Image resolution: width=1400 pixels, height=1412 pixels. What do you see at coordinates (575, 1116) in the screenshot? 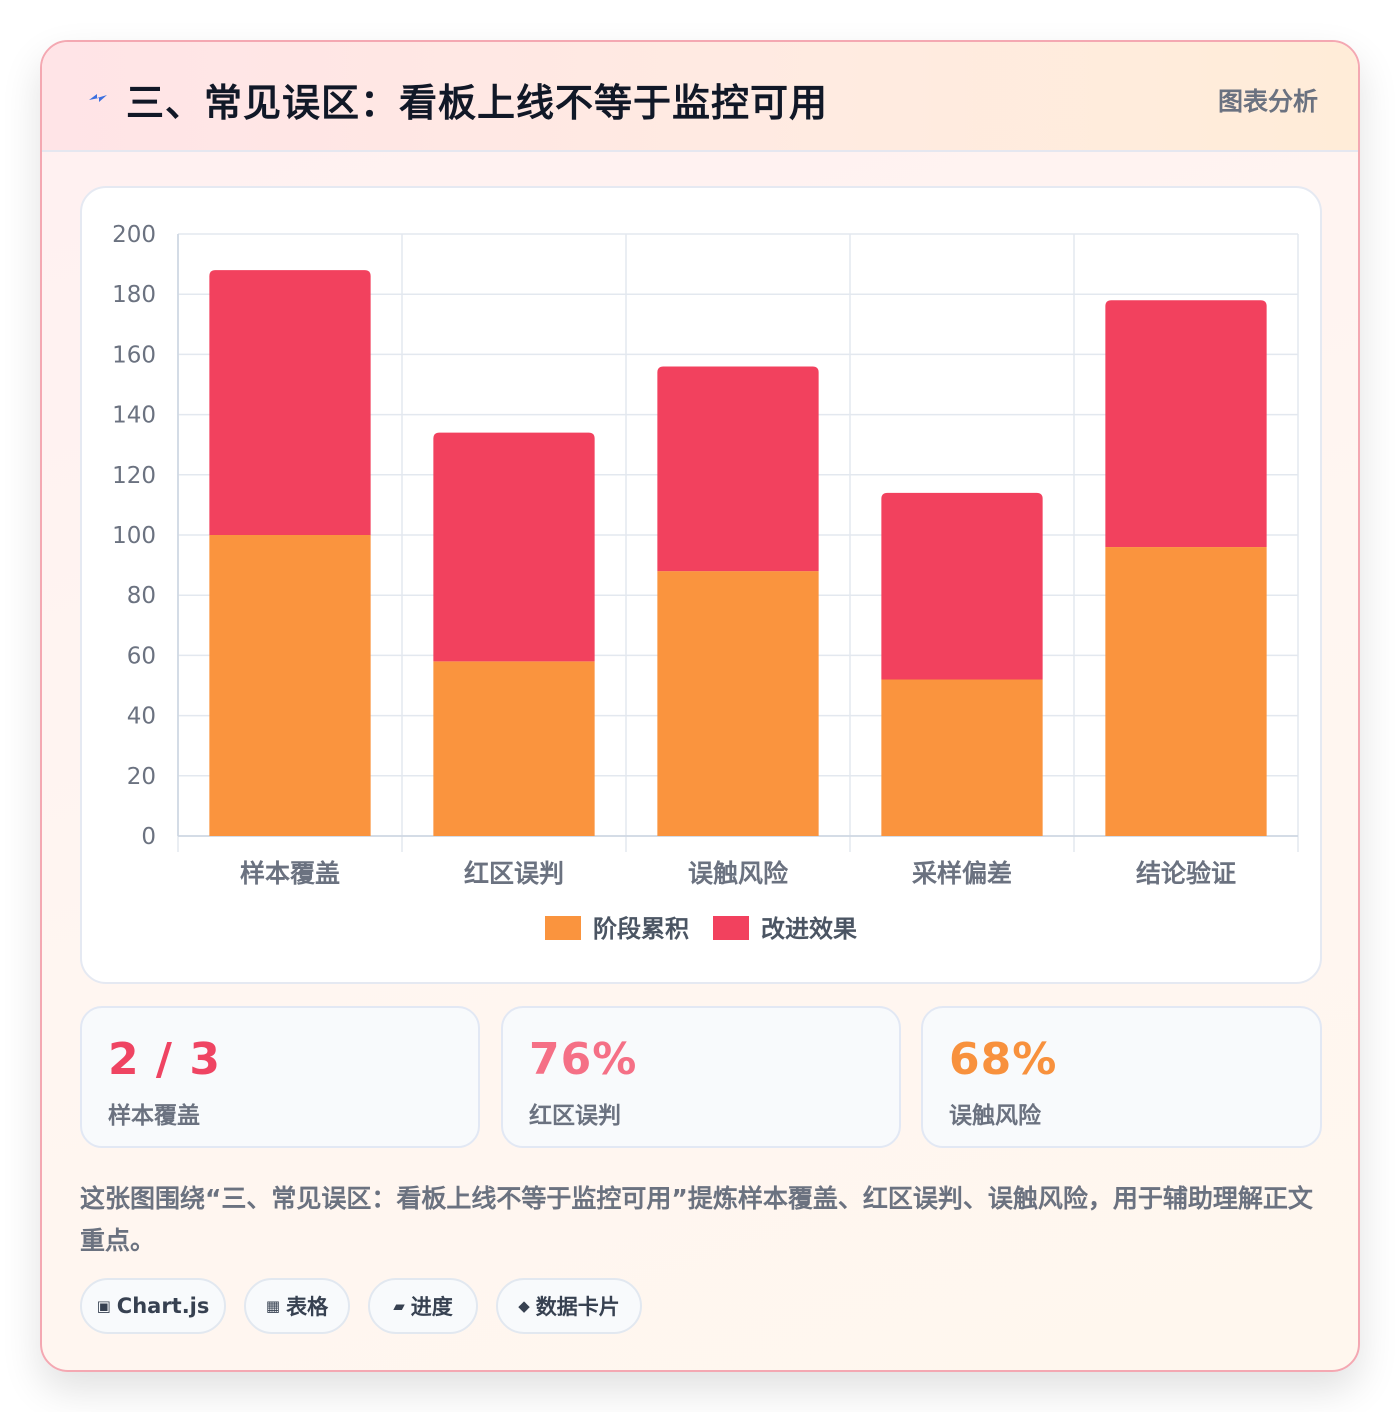
I see `stat-label: 红区误判` at bounding box center [575, 1116].